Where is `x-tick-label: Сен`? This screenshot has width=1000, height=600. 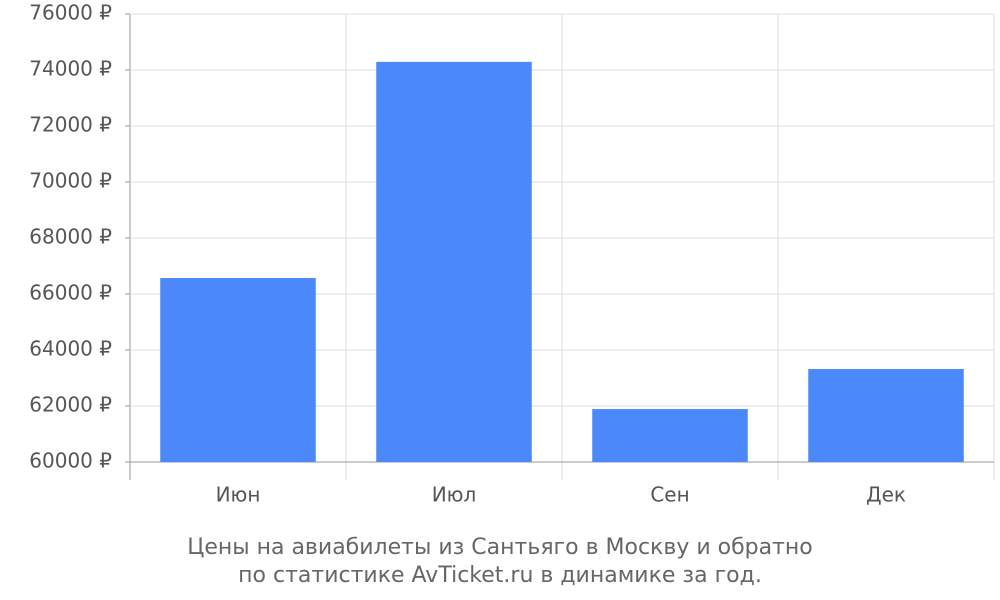 x-tick-label: Сен is located at coordinates (669, 495).